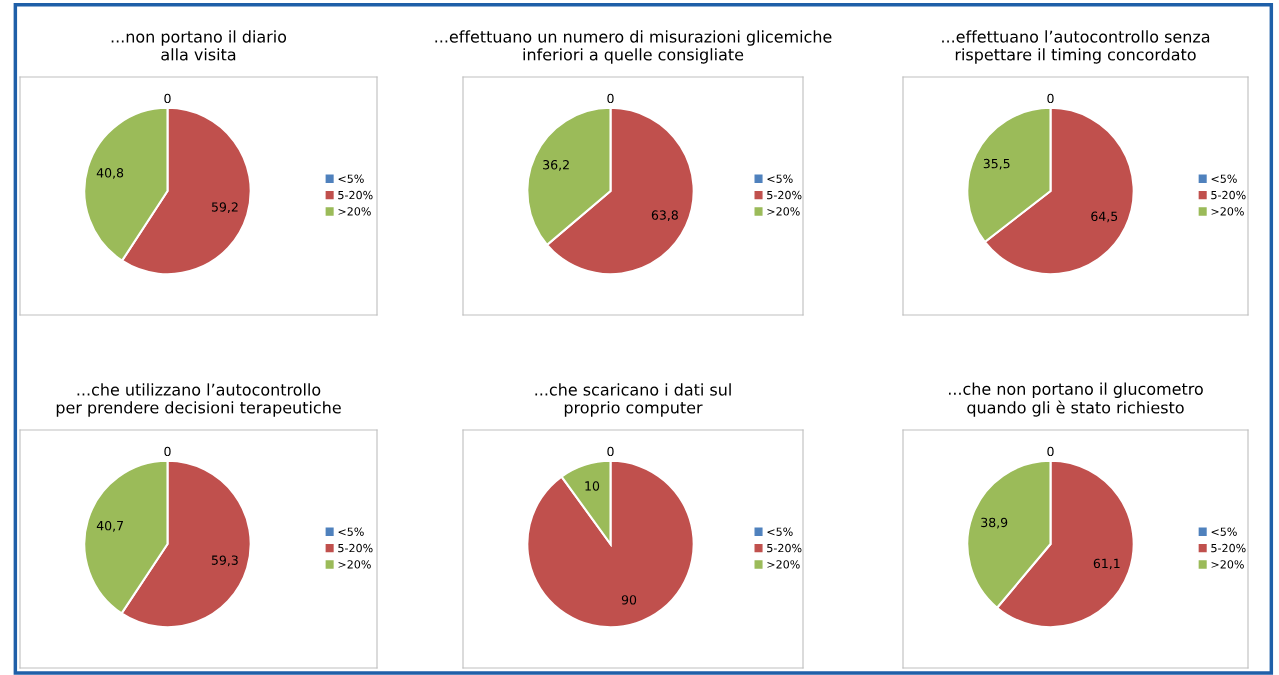 Image resolution: width=1279 pixels, height=675 pixels. Describe the element at coordinates (224, 207) in the screenshot. I see `data-label: 59,2` at that location.